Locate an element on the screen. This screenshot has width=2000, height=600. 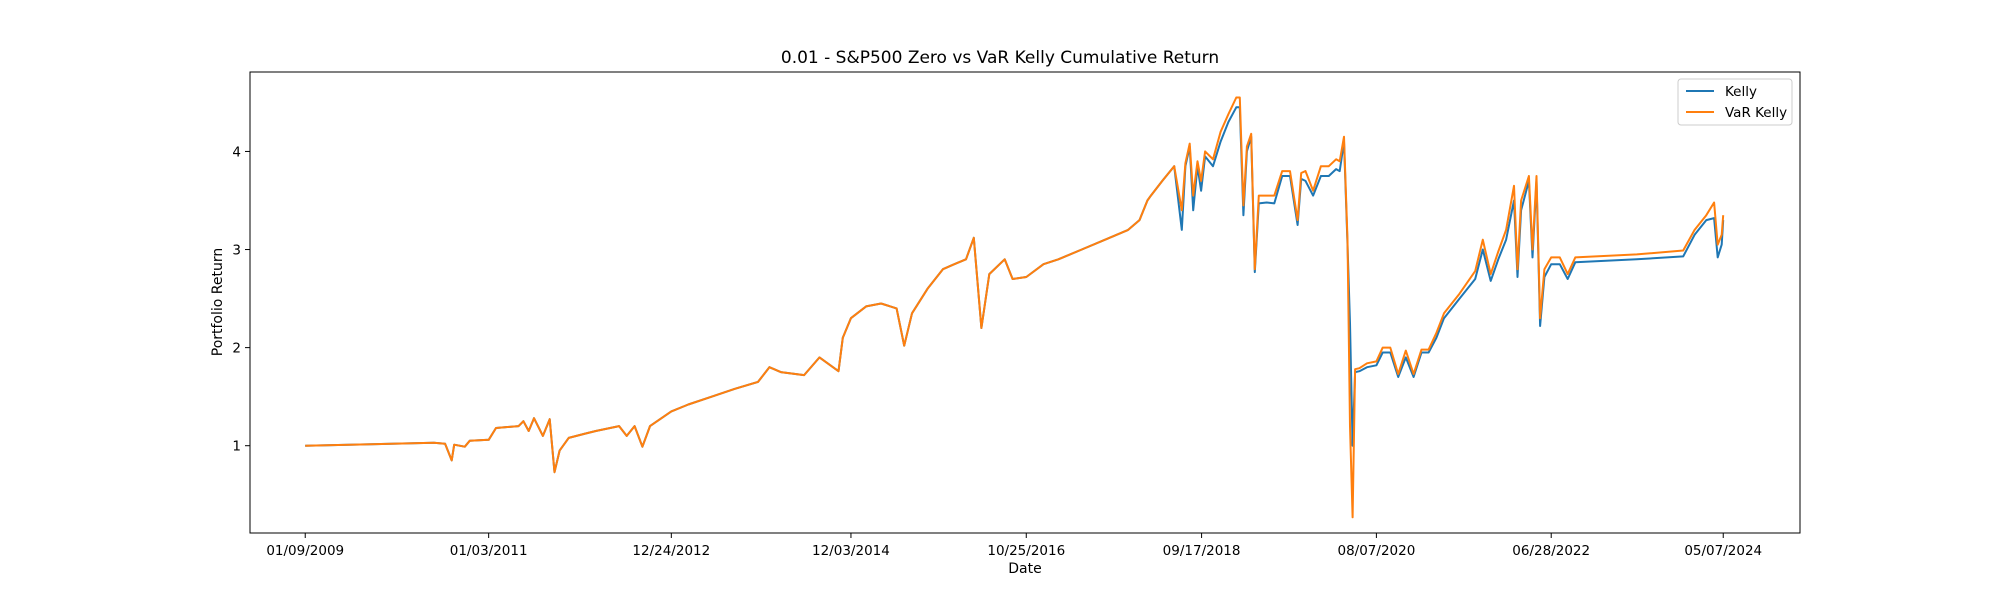
x-tick-label: 10/25/2016 is located at coordinates (1026, 551).